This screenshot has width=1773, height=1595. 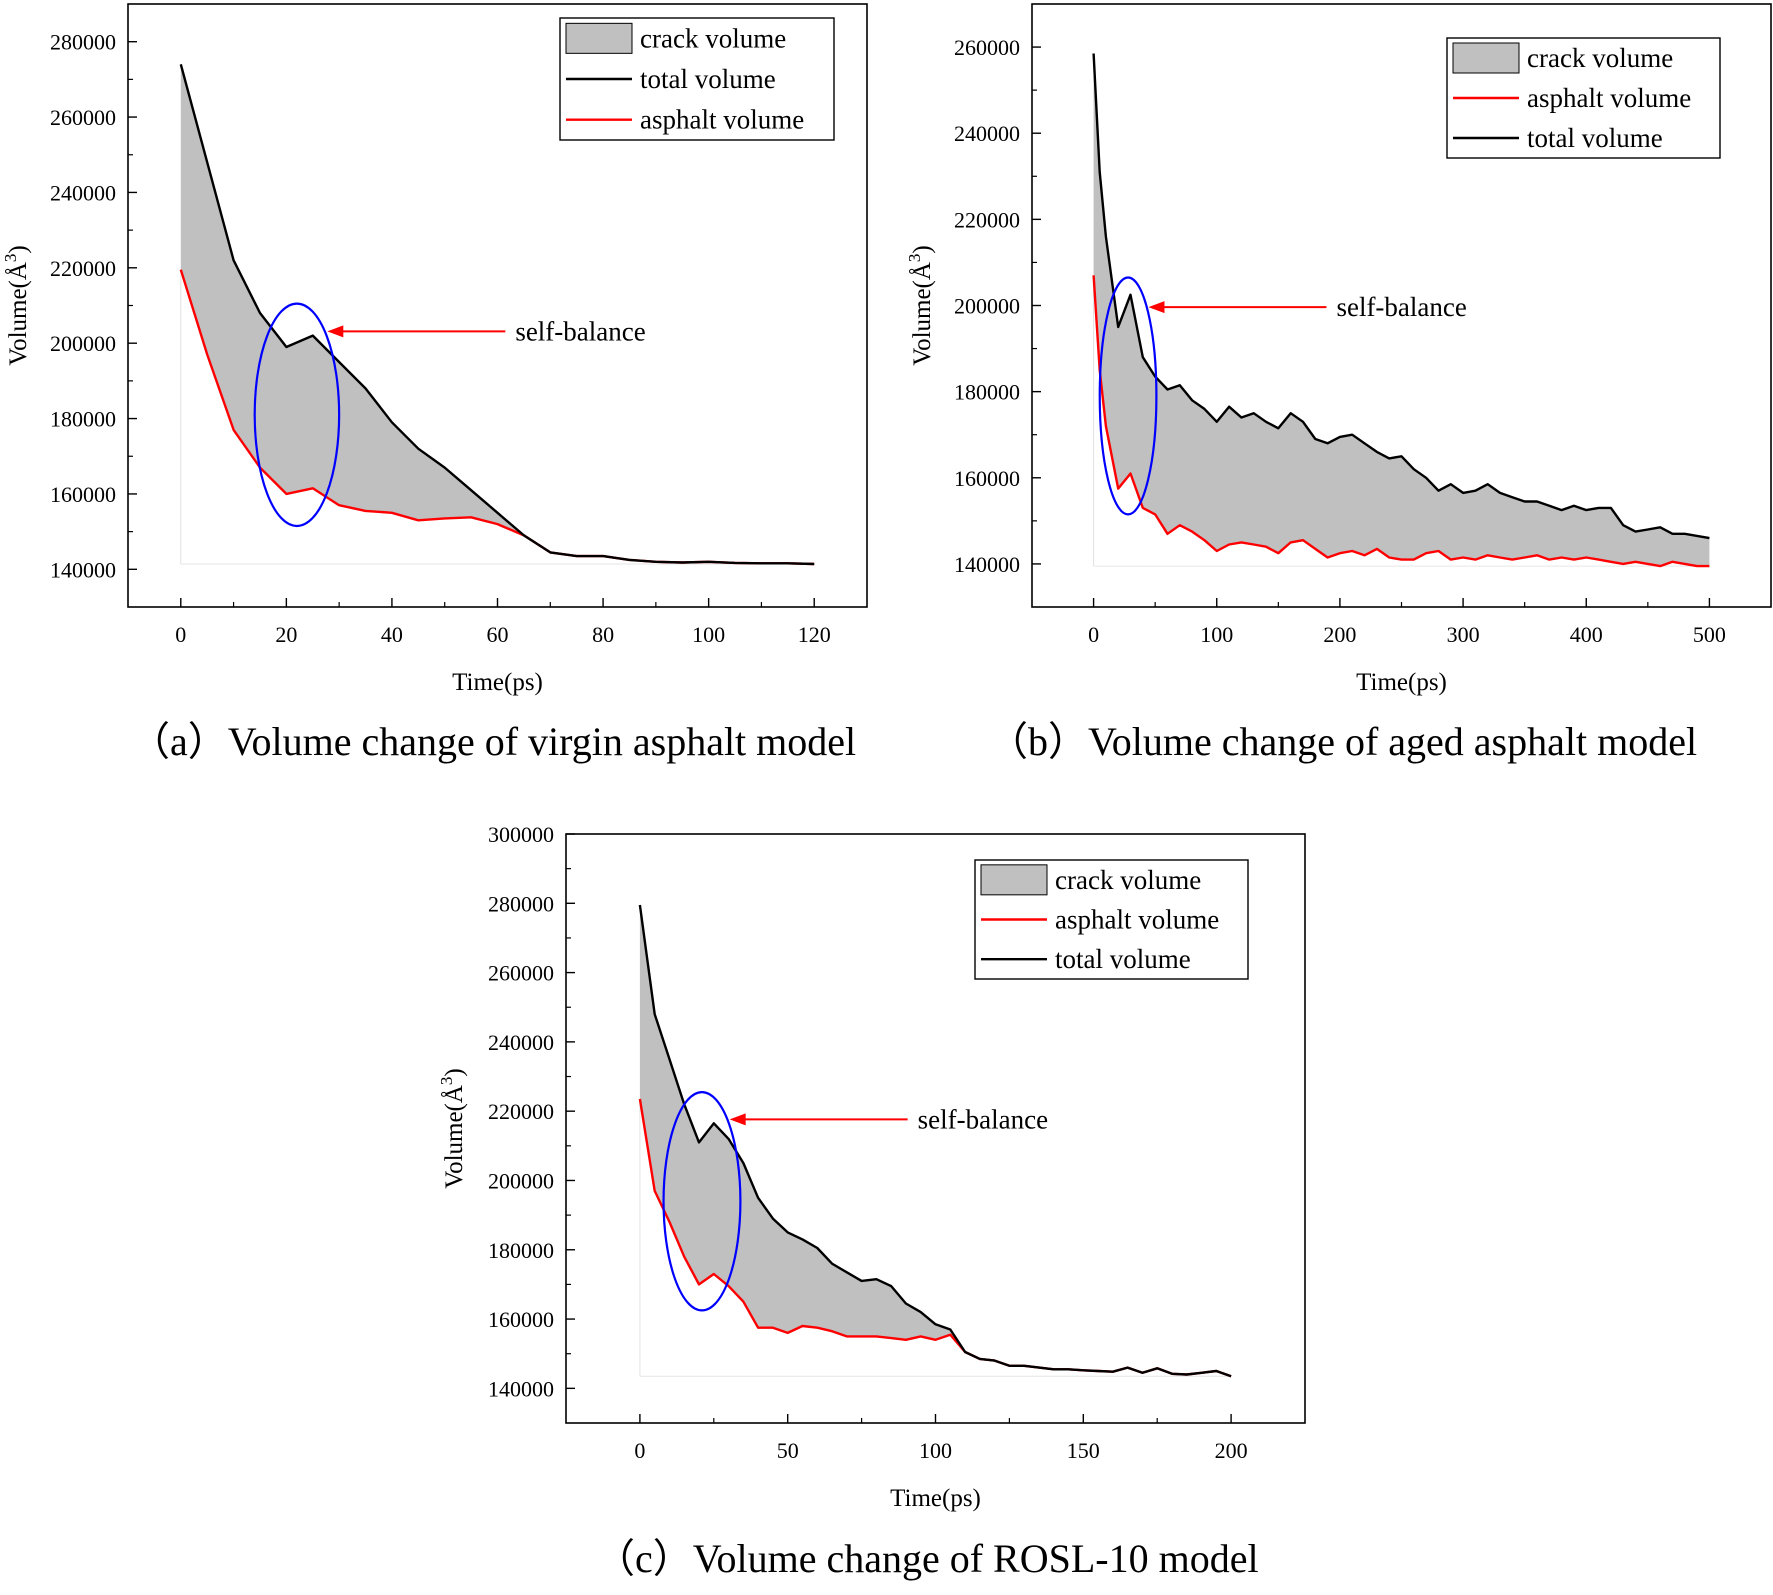 I want to click on x-tick-label: 500, so click(x=1709, y=634).